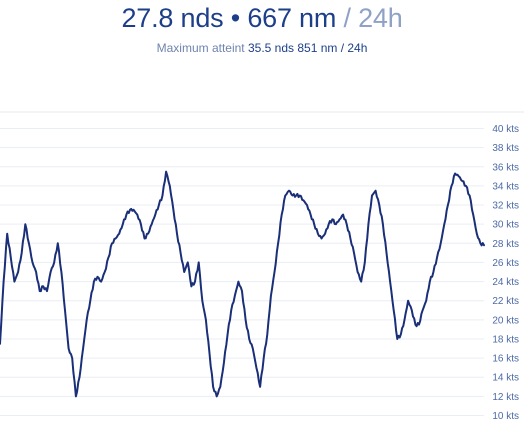  I want to click on y-tick-label: 10 kts, so click(505, 416).